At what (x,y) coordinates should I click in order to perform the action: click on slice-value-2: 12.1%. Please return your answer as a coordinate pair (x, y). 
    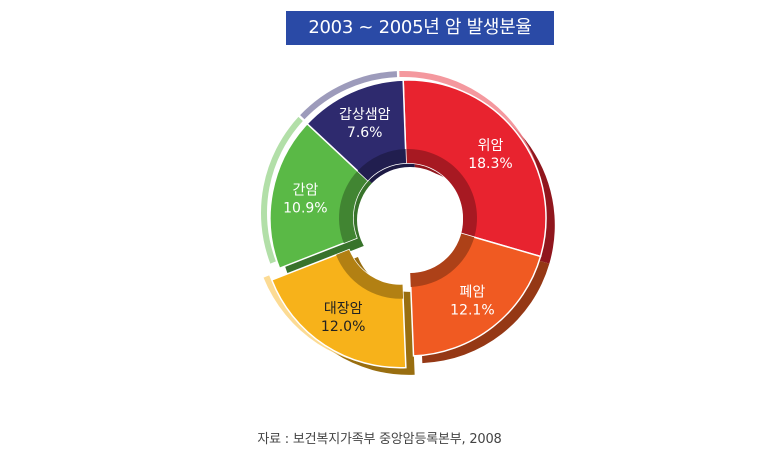
    Looking at the image, I should click on (472, 310).